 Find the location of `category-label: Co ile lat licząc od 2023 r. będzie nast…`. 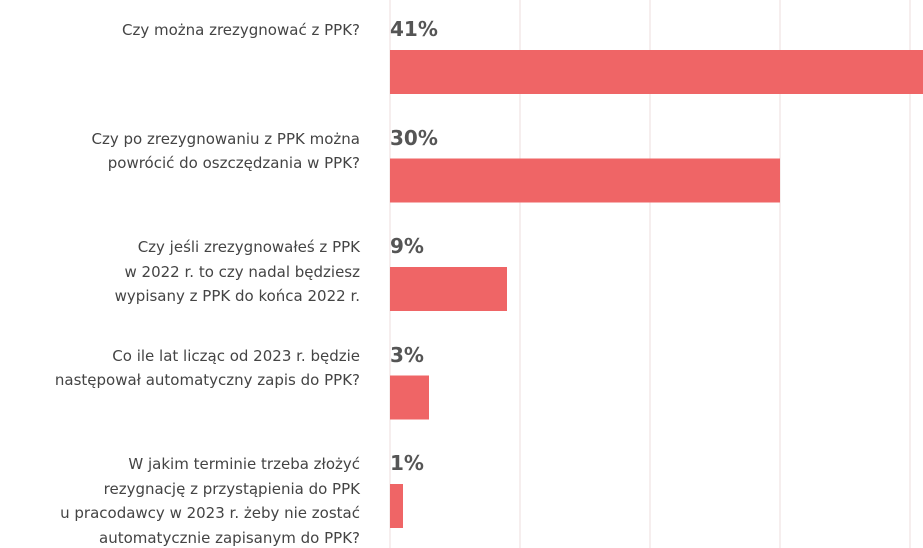

category-label: Co ile lat licząc od 2023 r. będzie nast… is located at coordinates (207, 368).